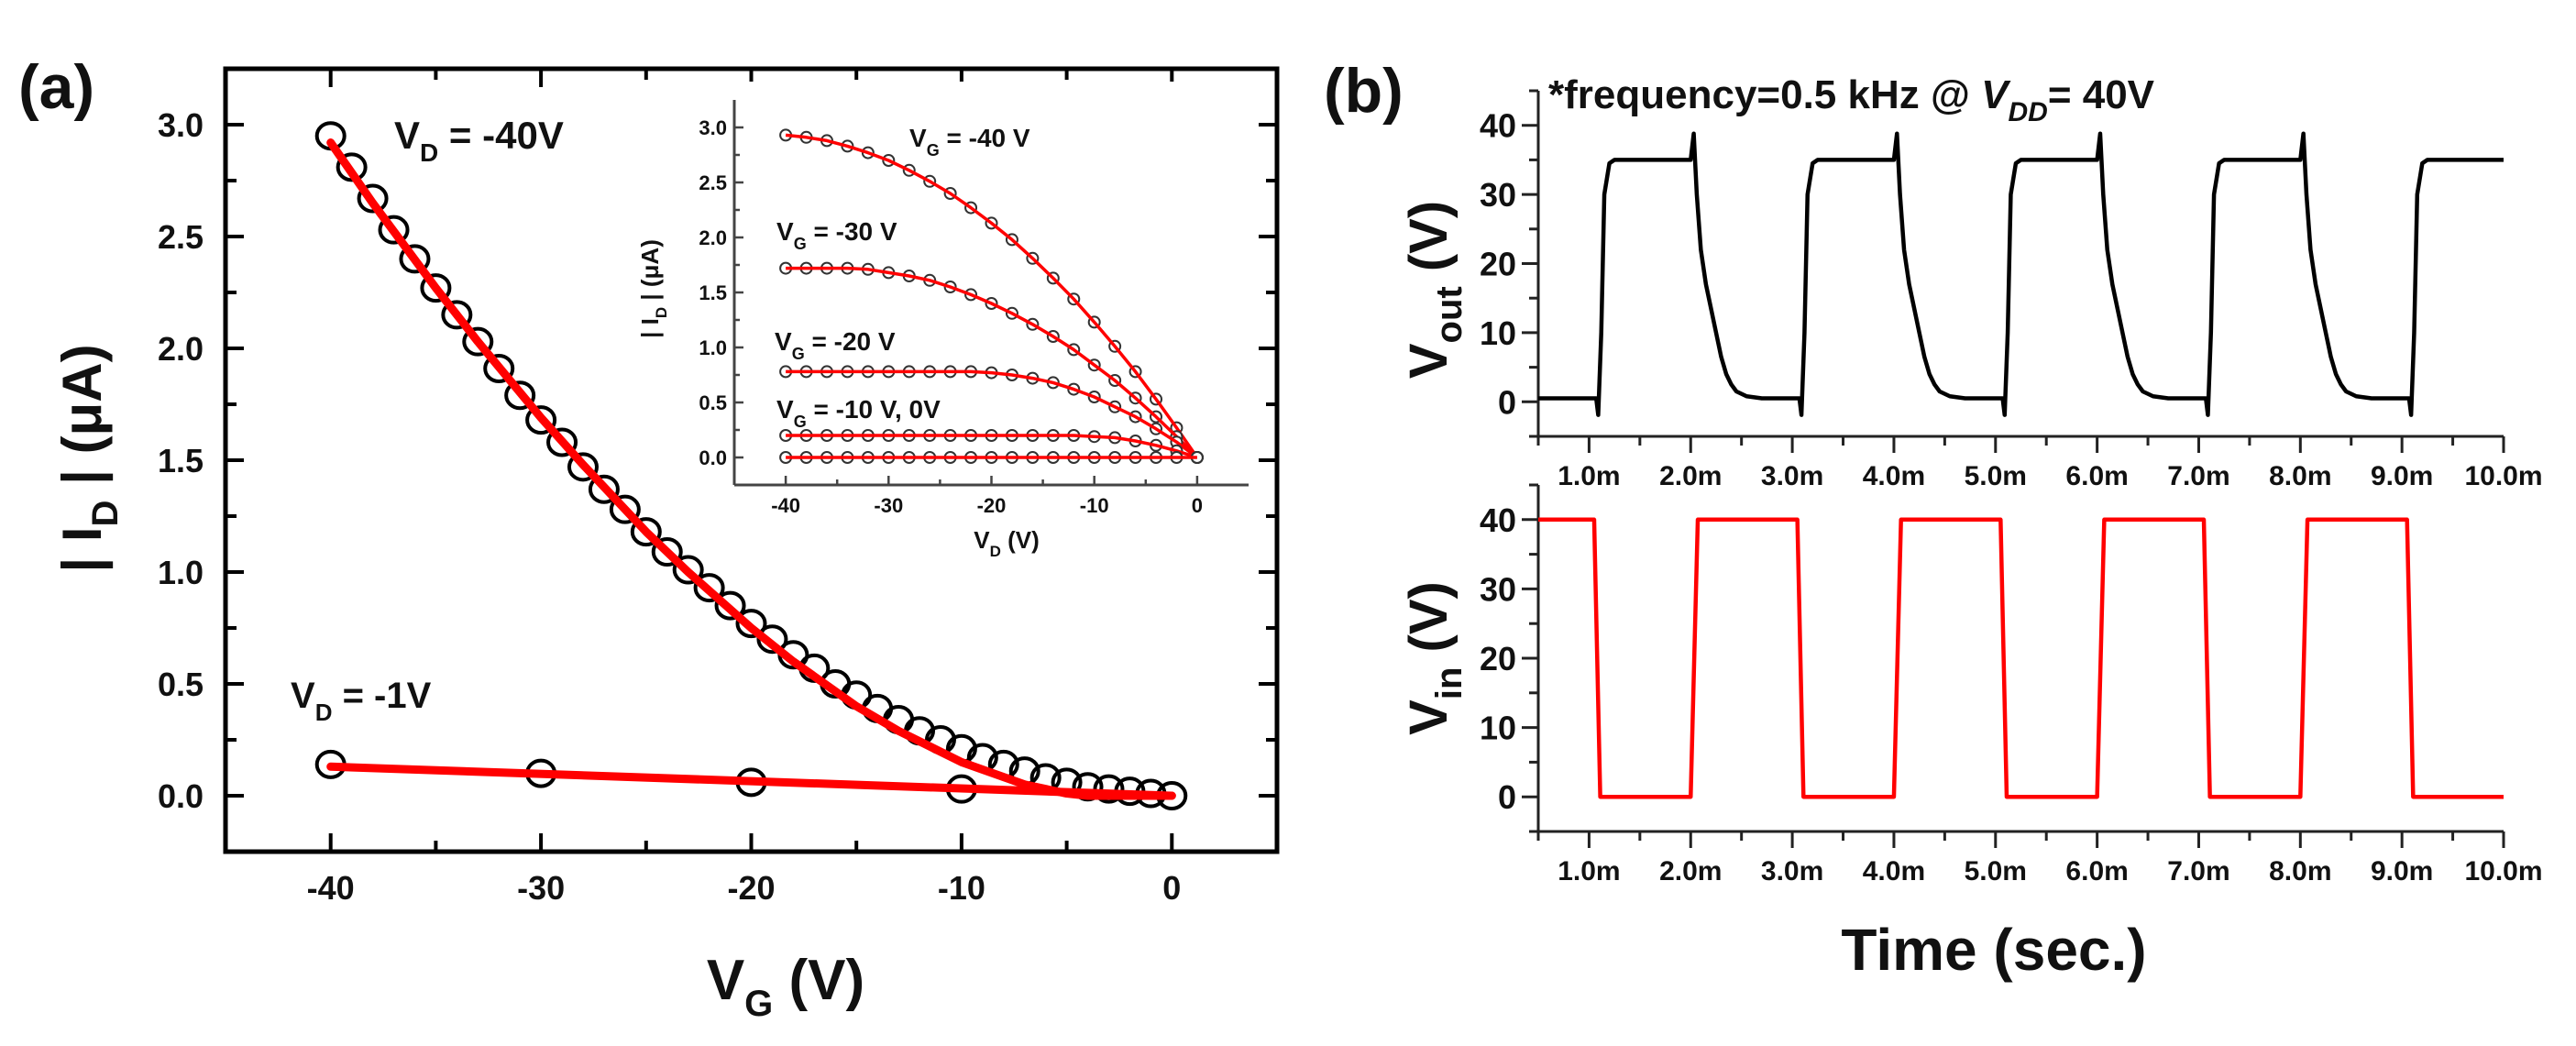  Describe the element at coordinates (836, 235) in the screenshot. I see `inset-label-vg-30: VG = -30 V` at that location.